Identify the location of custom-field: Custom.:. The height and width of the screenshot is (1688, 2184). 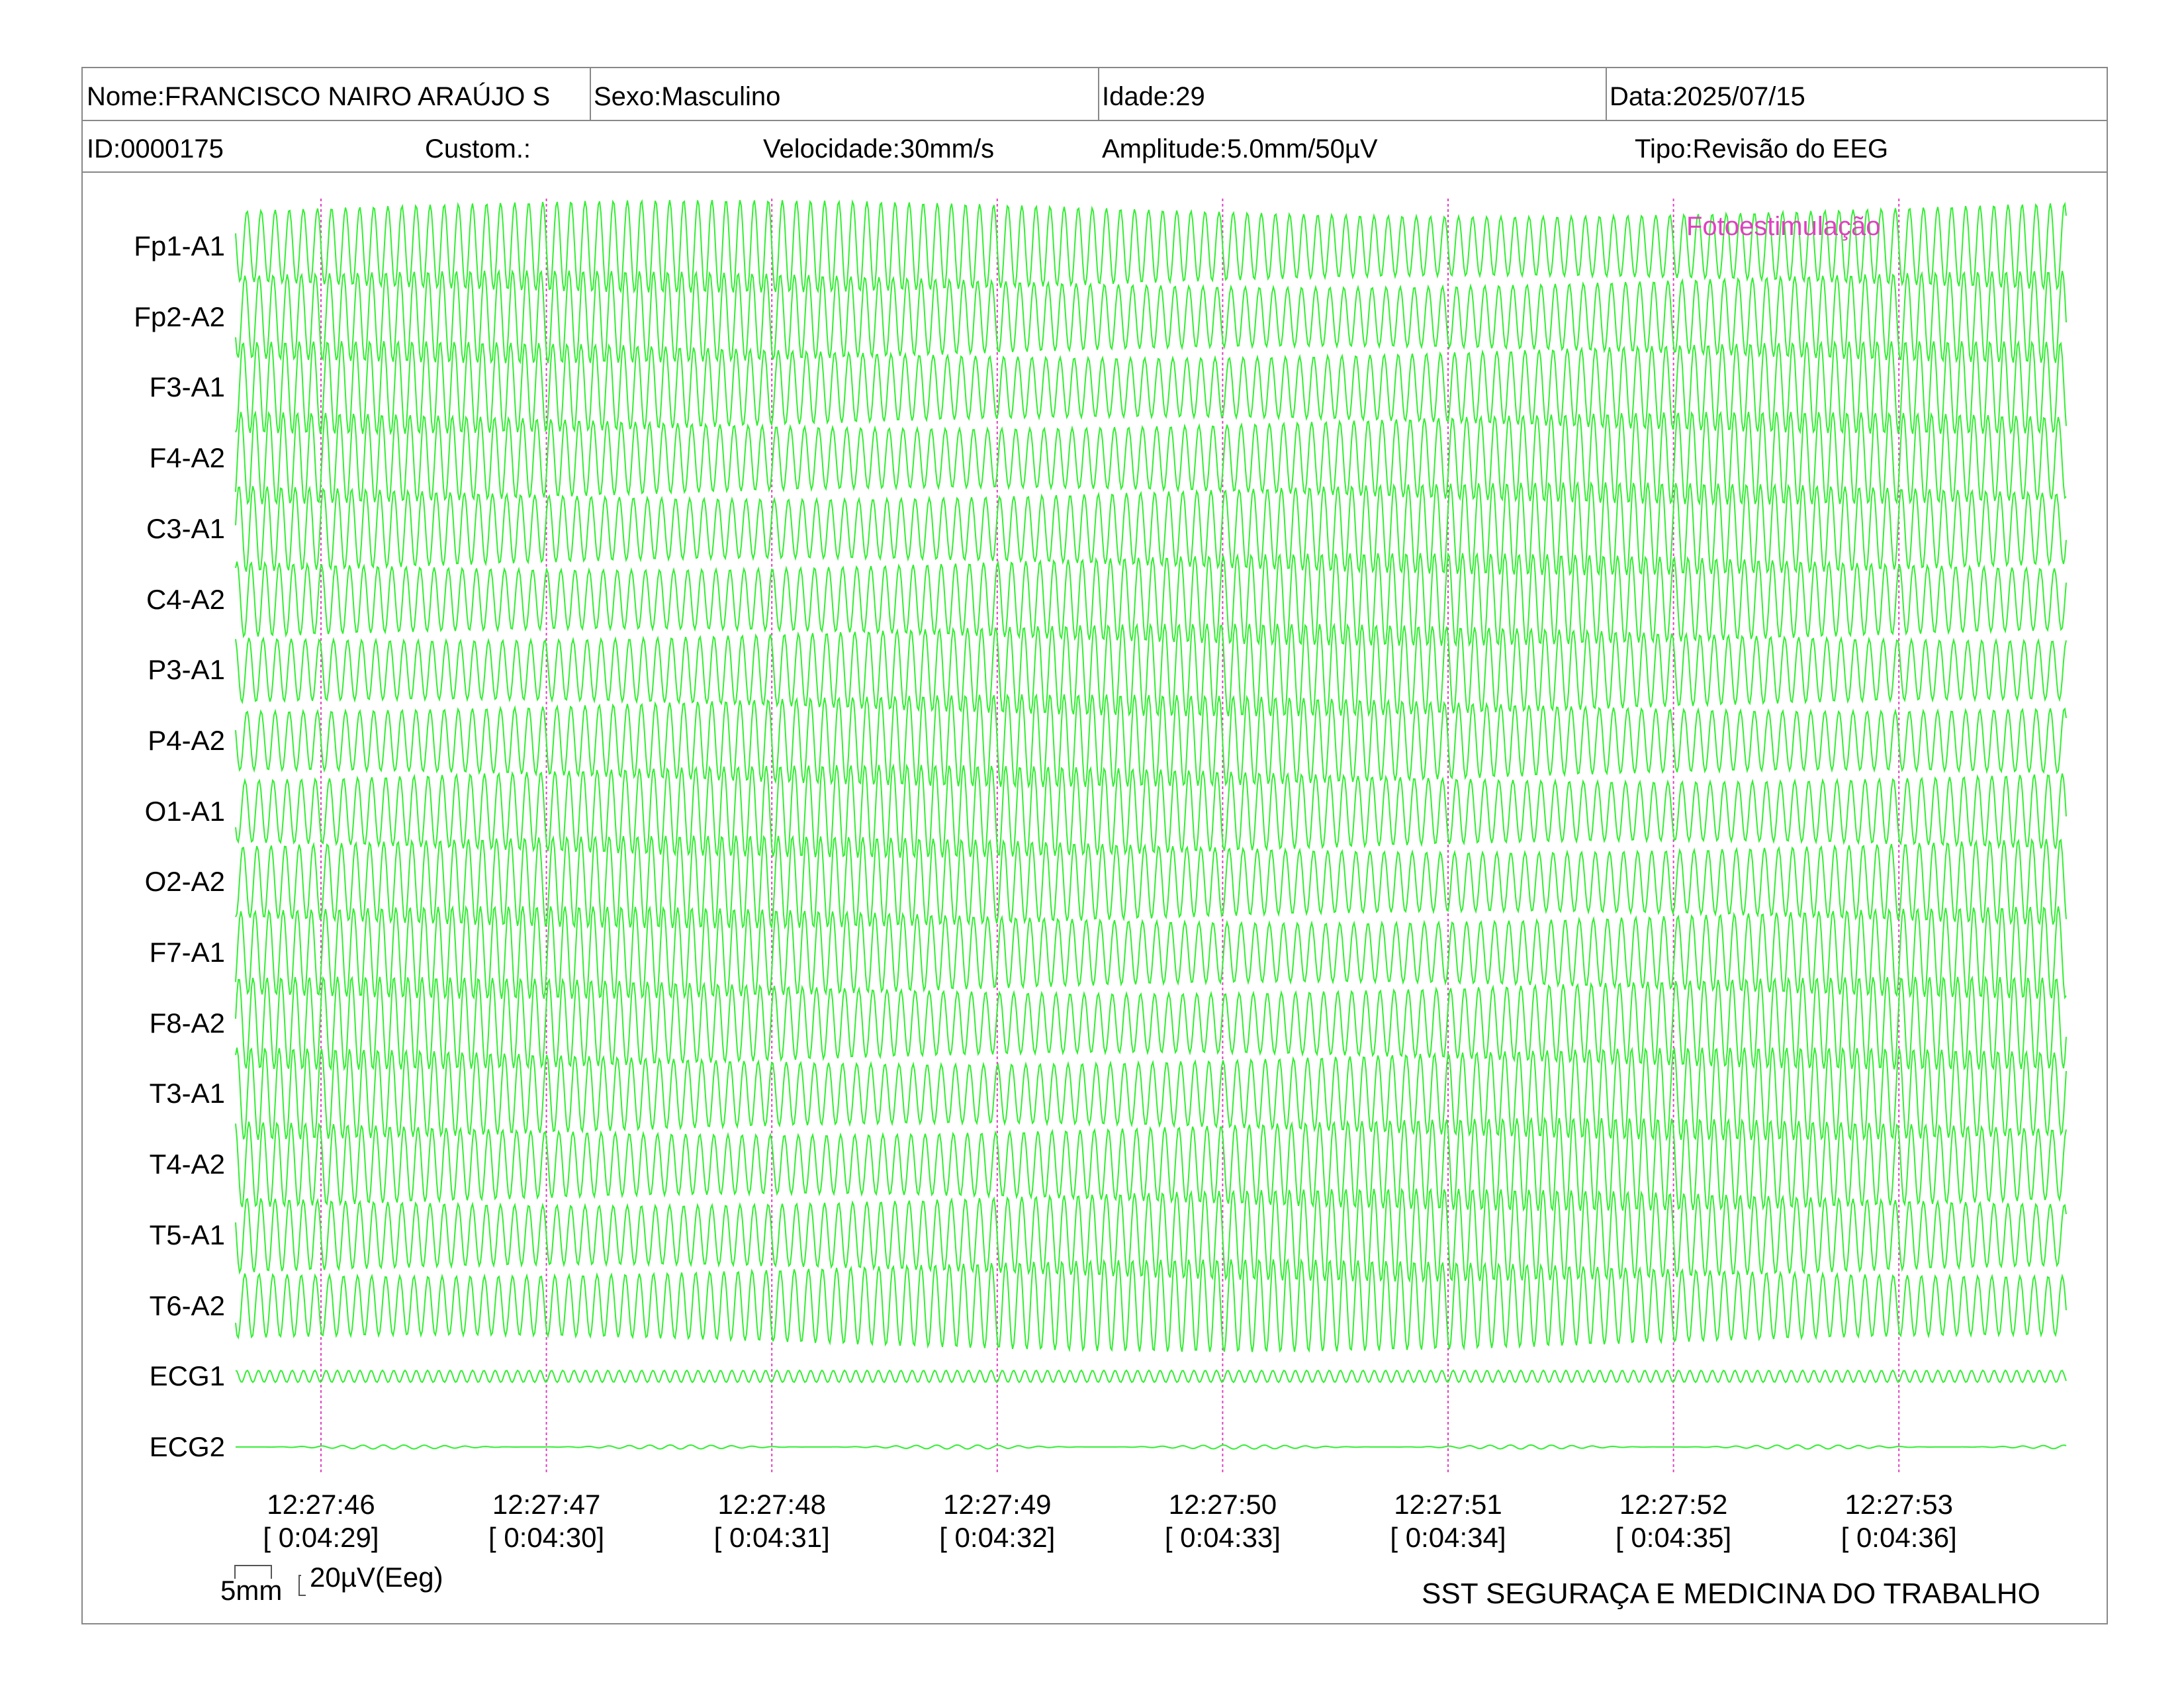
(478, 149).